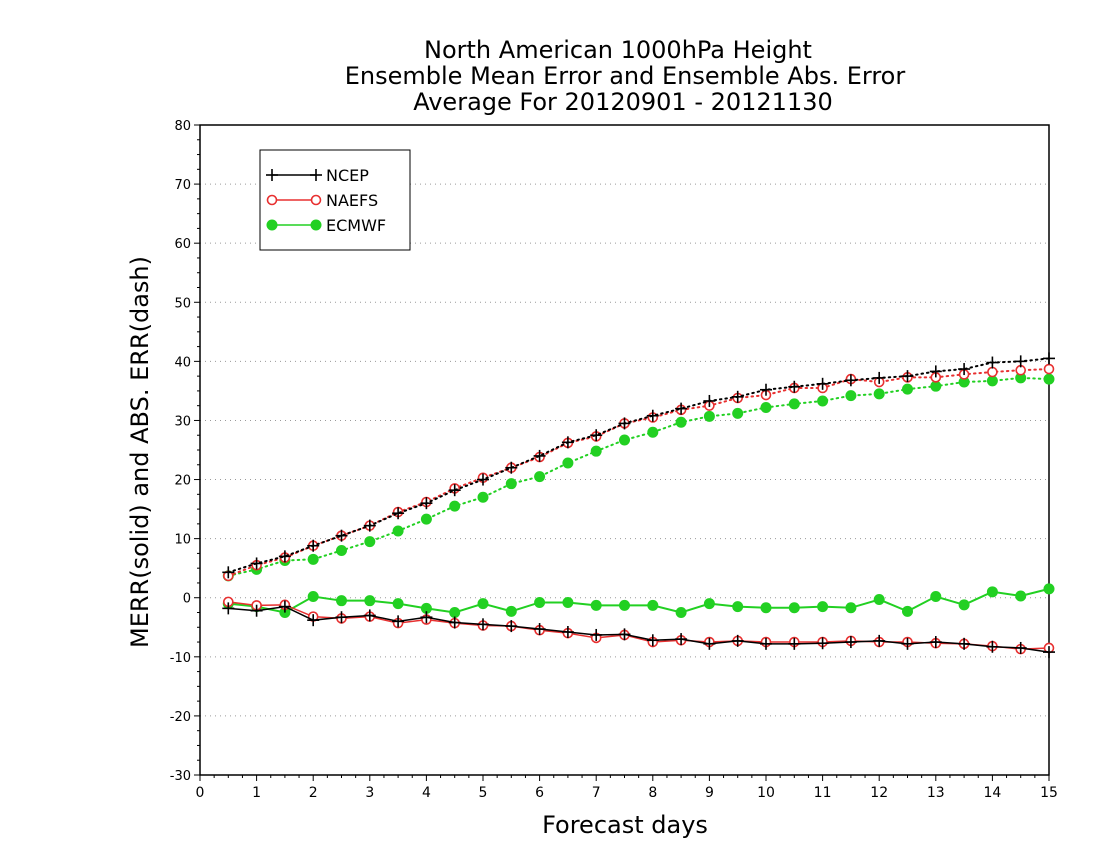 The width and height of the screenshot is (1100, 854). Describe the element at coordinates (317, 175) in the screenshot. I see `legend-item-ncep: NCEP` at that location.